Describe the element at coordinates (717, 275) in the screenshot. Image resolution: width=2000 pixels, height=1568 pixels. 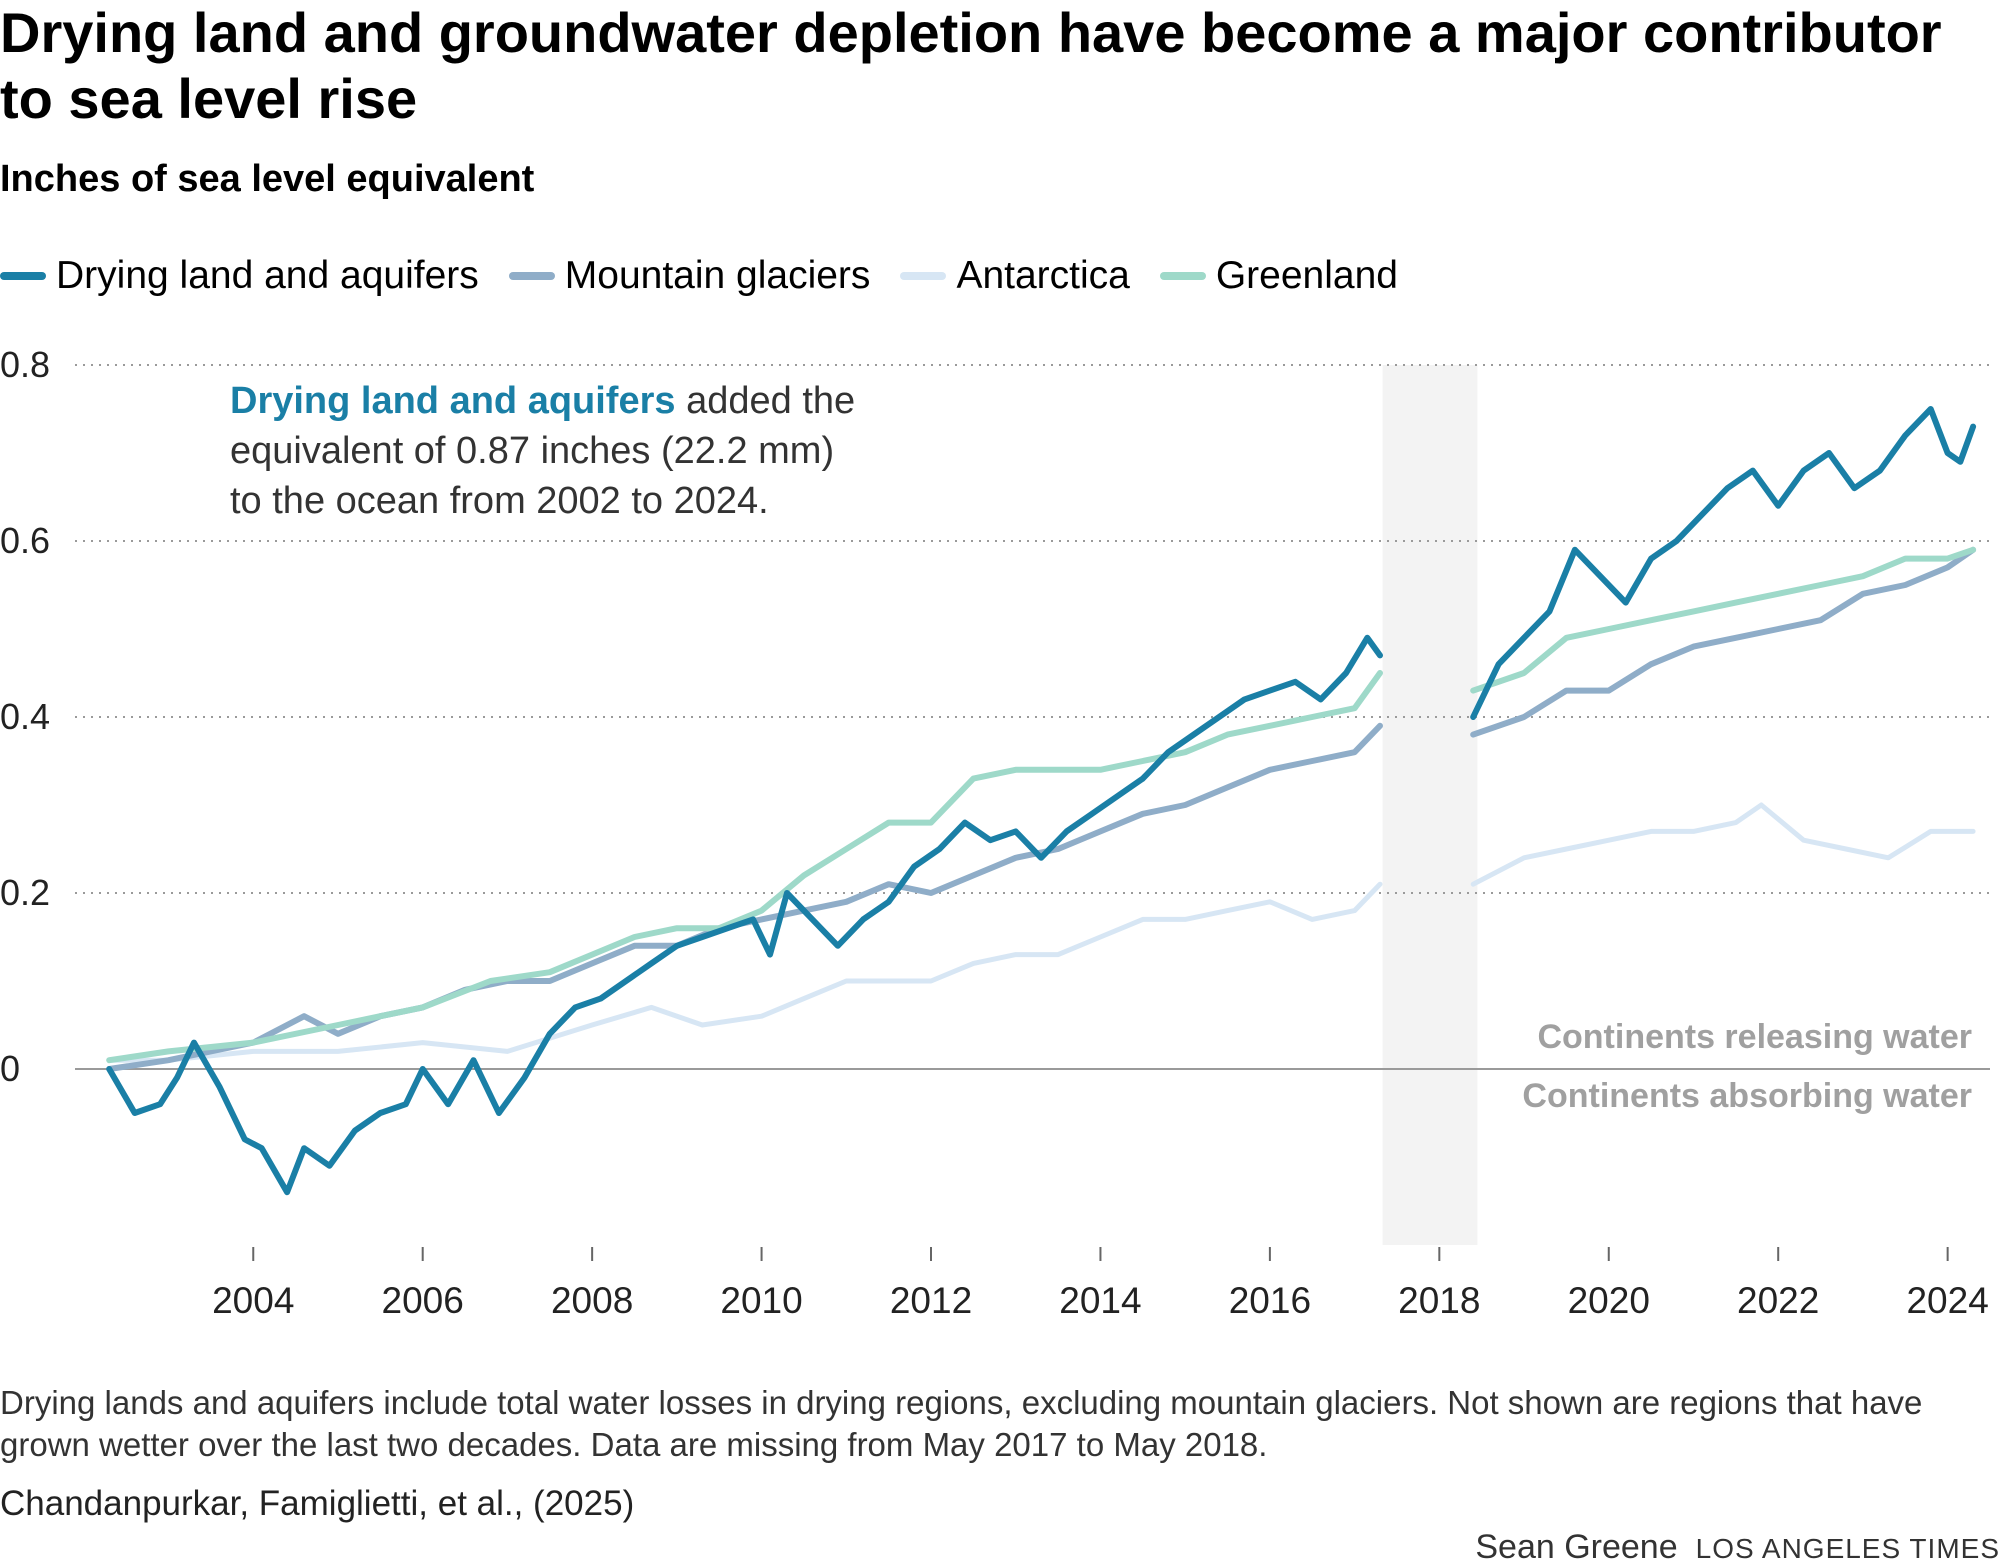
I see `legend-label-mountain-glaciers: Mountain glaciers` at that location.